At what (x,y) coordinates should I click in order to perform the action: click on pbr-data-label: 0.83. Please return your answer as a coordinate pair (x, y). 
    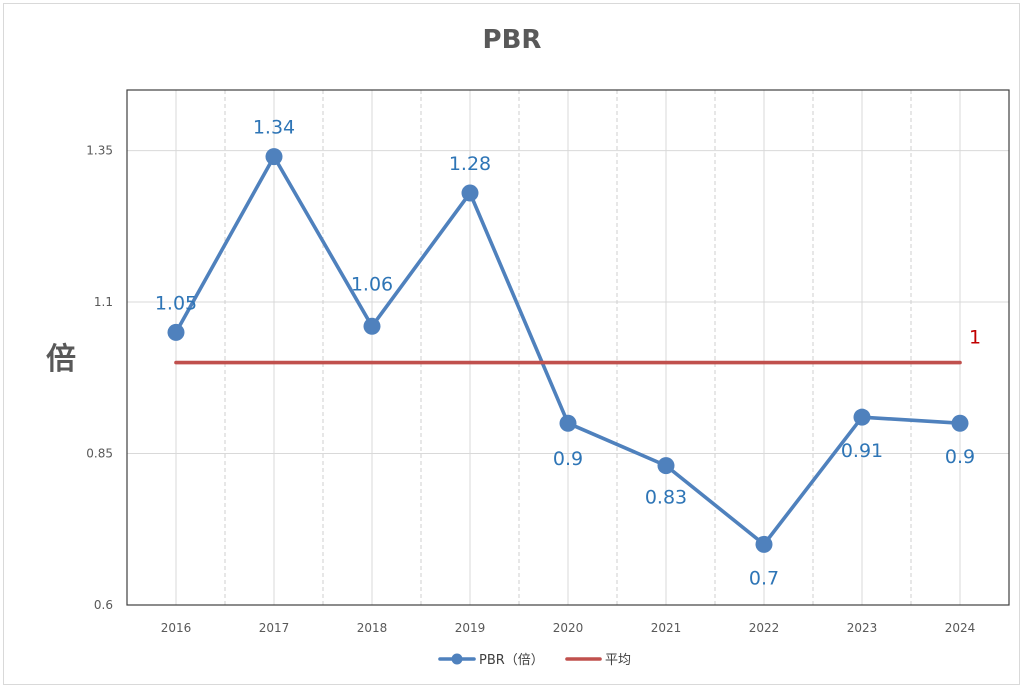
    Looking at the image, I should click on (666, 498).